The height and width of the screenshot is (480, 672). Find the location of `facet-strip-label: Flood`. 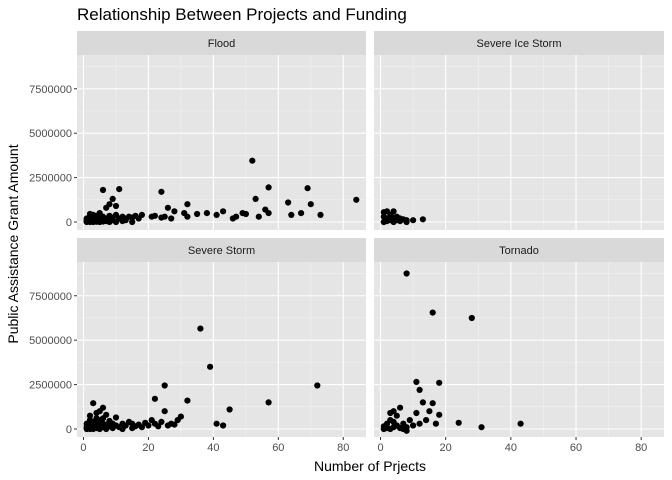

facet-strip-label: Flood is located at coordinates (222, 44).